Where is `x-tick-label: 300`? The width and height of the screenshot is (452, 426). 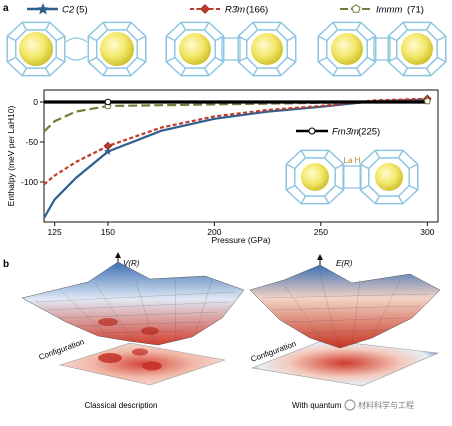
x-tick-label: 300 is located at coordinates (427, 232).